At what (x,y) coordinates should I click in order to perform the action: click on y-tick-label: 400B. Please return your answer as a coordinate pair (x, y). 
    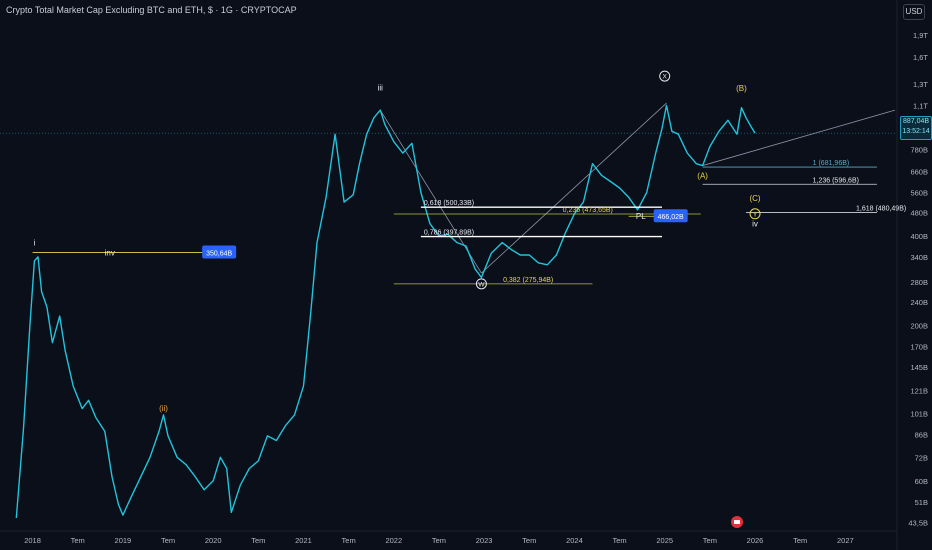
    Looking at the image, I should click on (919, 236).